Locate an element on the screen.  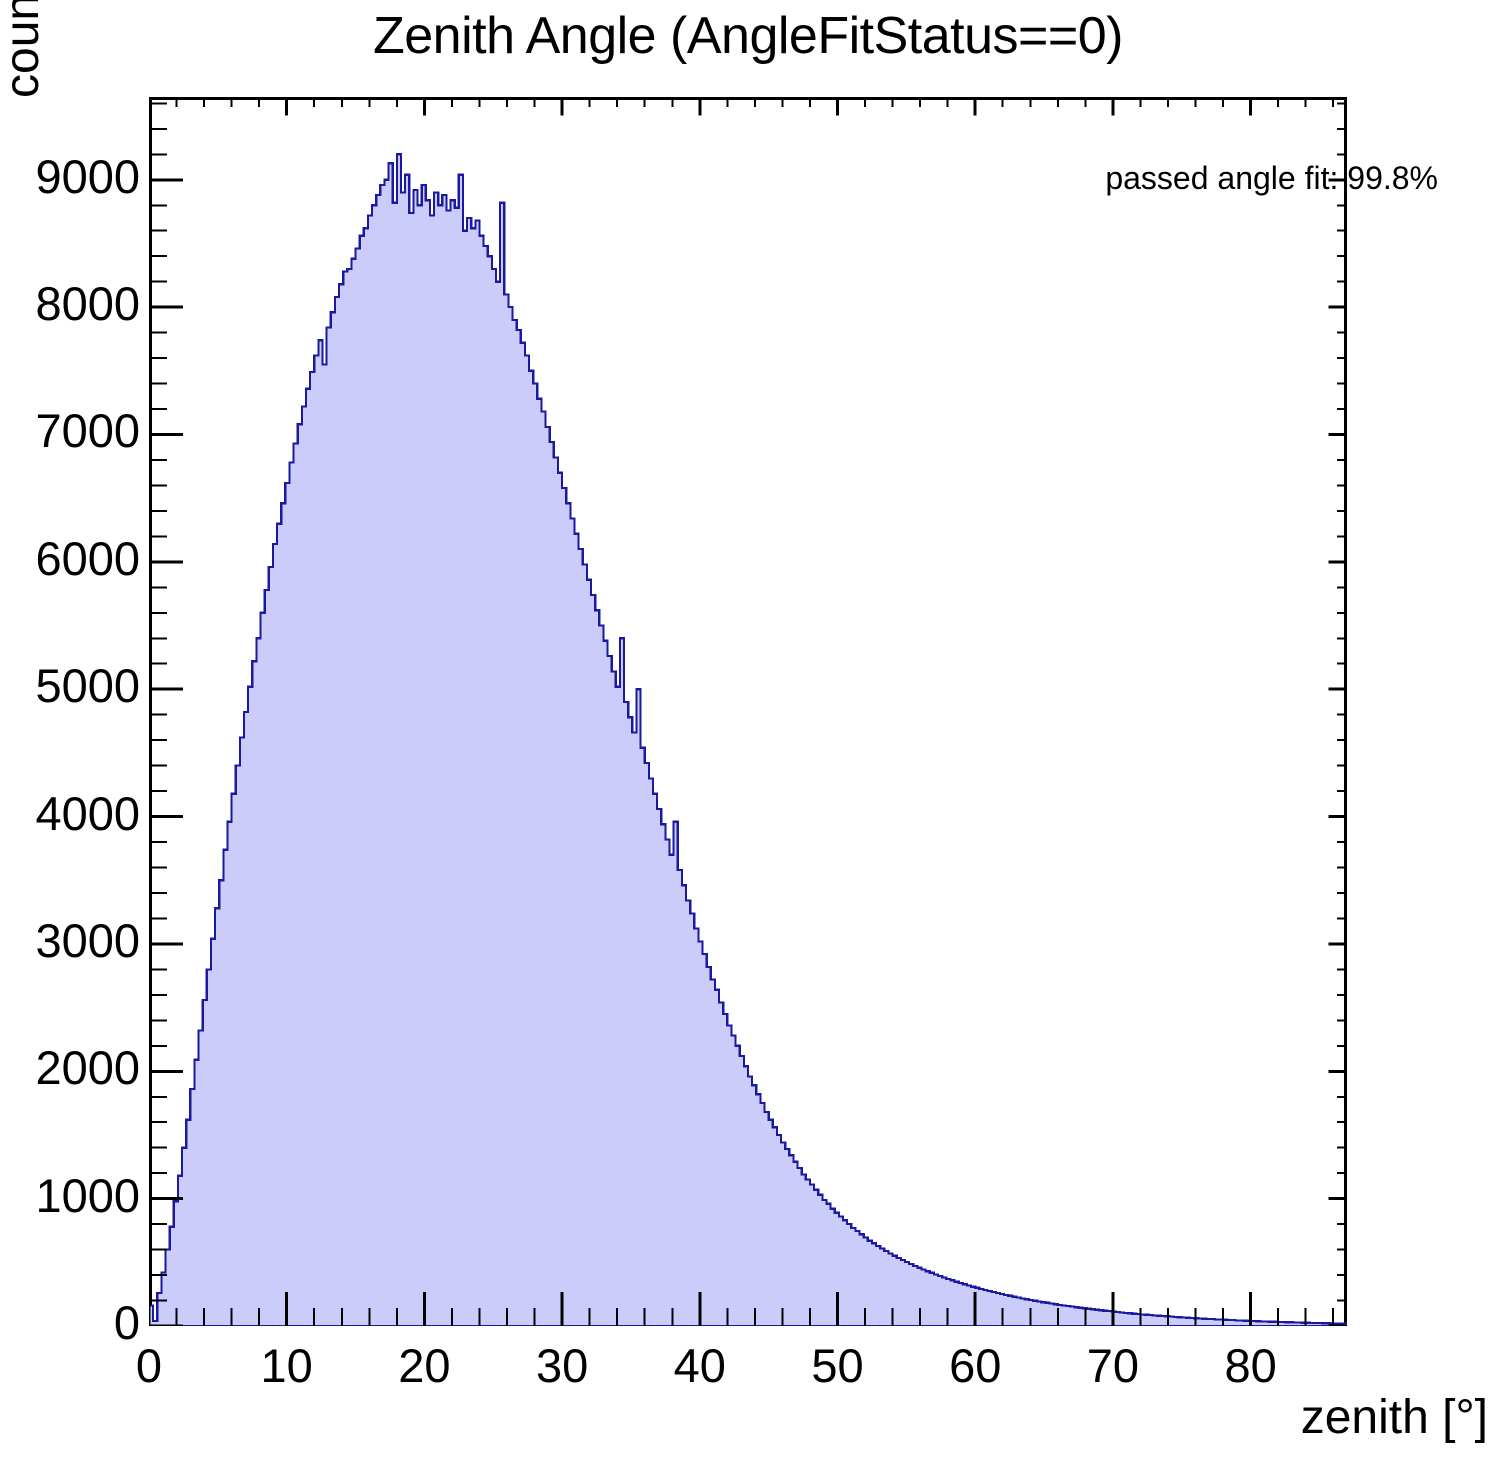
x-axis-tick-label: 0 is located at coordinates (149, 1365).